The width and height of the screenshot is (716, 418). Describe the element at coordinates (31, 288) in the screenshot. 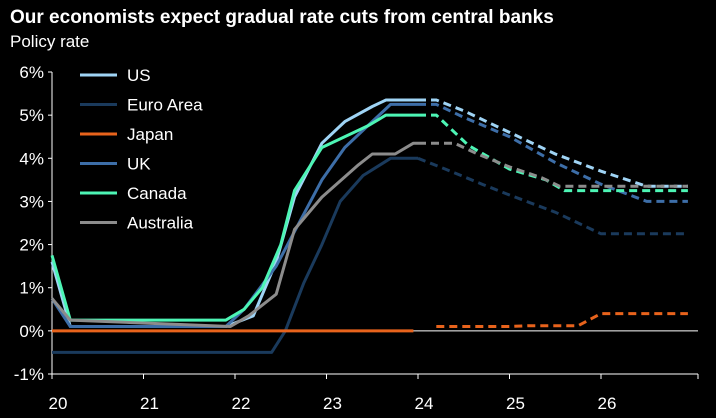

I see `y-tick-label: 1%` at that location.